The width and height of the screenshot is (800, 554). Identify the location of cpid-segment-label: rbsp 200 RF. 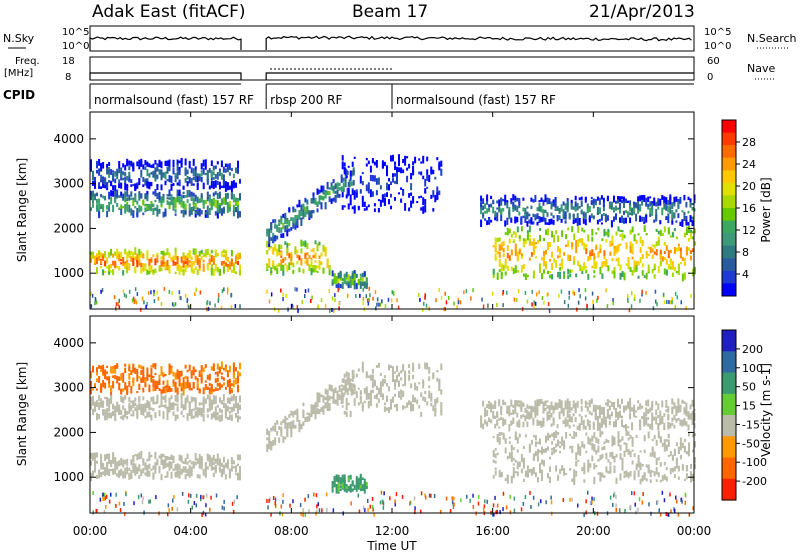
(306, 100).